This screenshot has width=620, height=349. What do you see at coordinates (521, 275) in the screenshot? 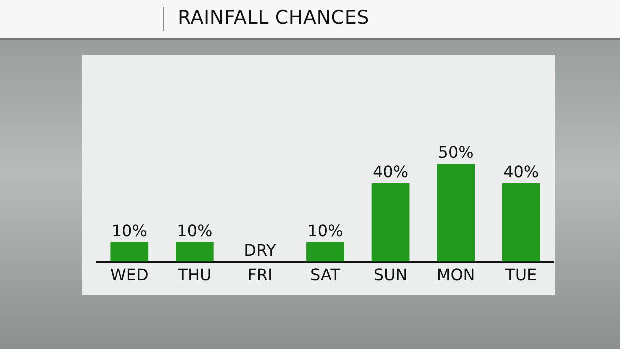
I see `x-tick-label: TUE` at bounding box center [521, 275].